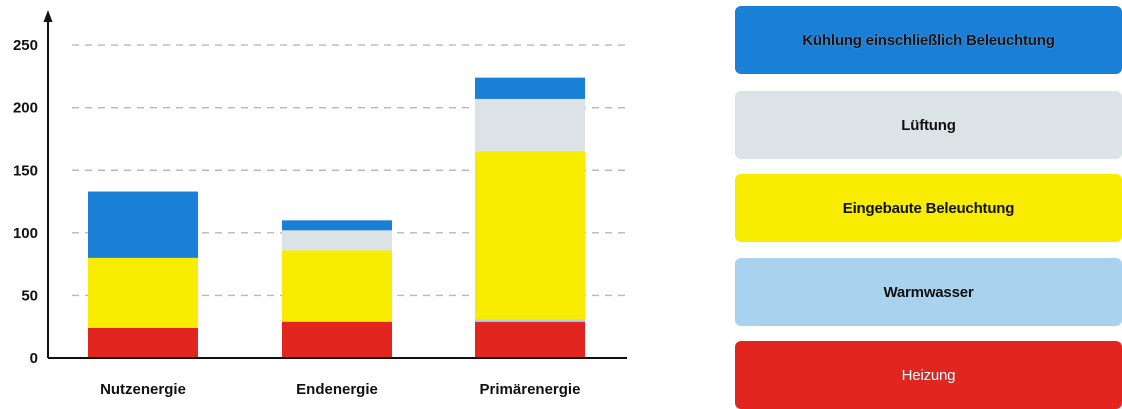  Describe the element at coordinates (25, 170) in the screenshot. I see `y-tick-label: 150` at that location.